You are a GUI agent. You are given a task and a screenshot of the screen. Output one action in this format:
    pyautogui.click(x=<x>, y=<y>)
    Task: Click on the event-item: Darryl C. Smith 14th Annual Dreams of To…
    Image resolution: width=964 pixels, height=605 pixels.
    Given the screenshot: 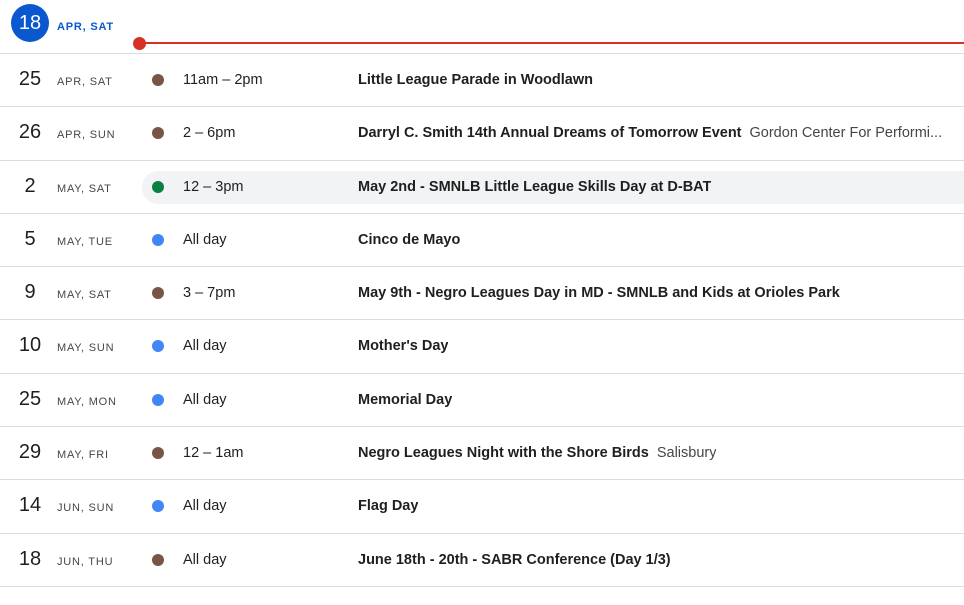 What is the action you would take?
    pyautogui.click(x=650, y=133)
    